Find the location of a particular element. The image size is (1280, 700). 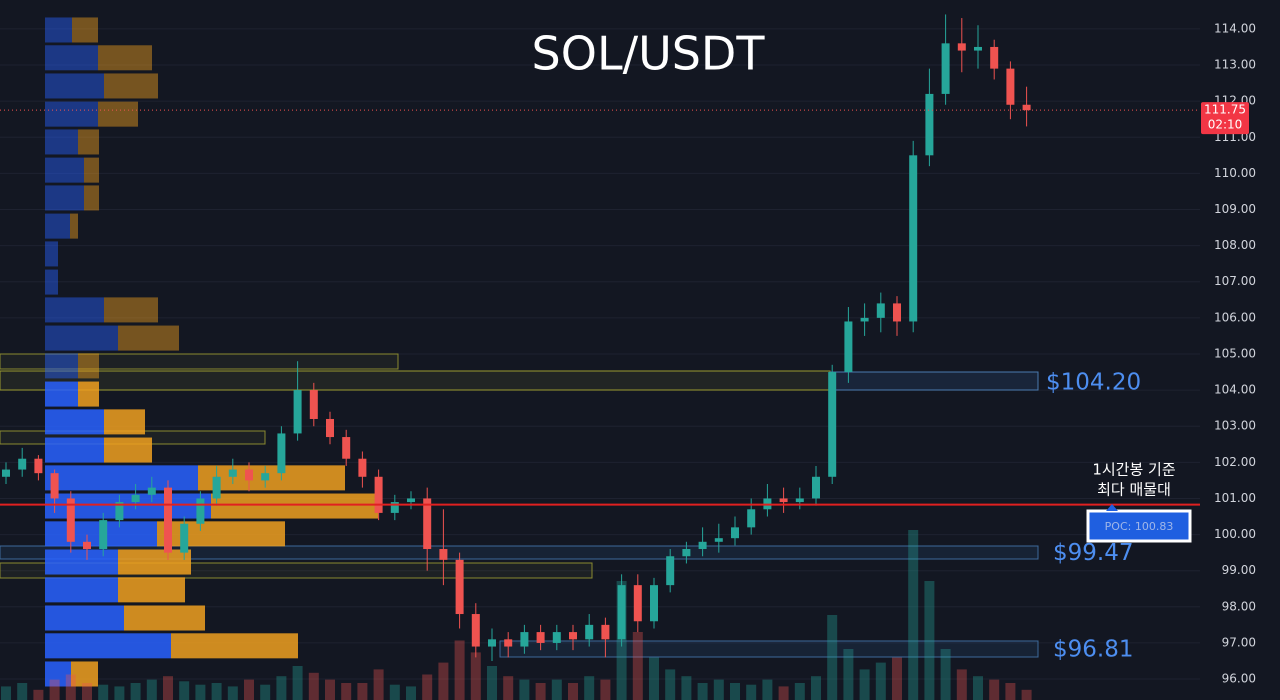

y-tick-label: 107.00 is located at coordinates (1235, 281).